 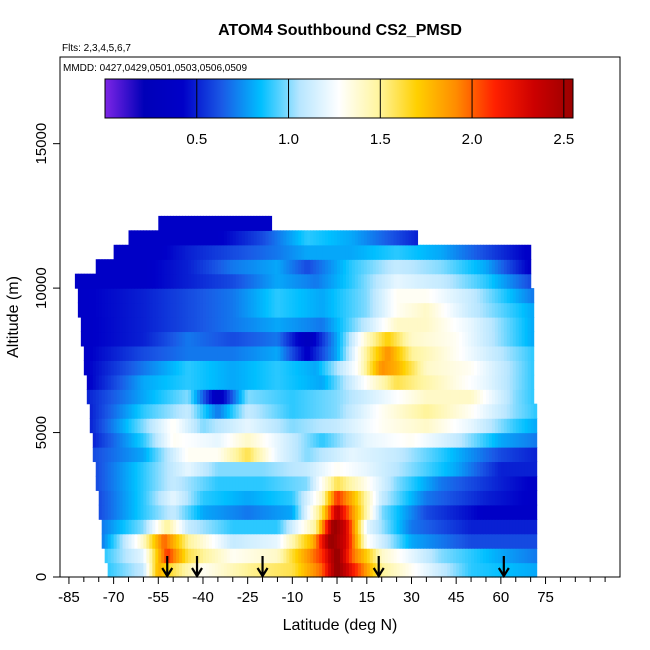 I want to click on y-axis-label: Altitude (m), so click(x=13, y=317).